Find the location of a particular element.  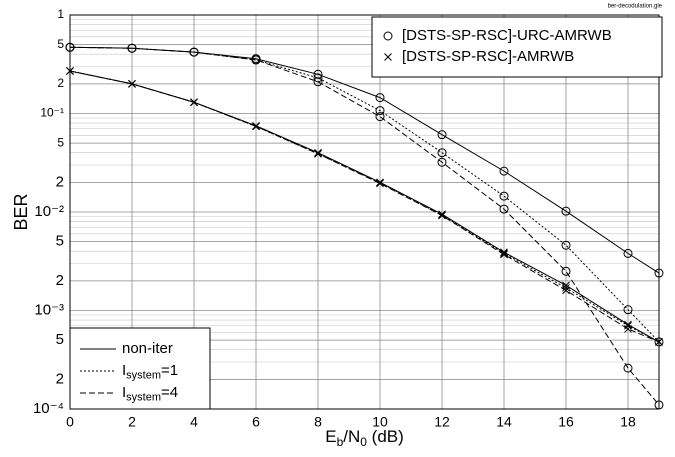

y-tick-label: 10⁻⁴ is located at coordinates (48, 408).